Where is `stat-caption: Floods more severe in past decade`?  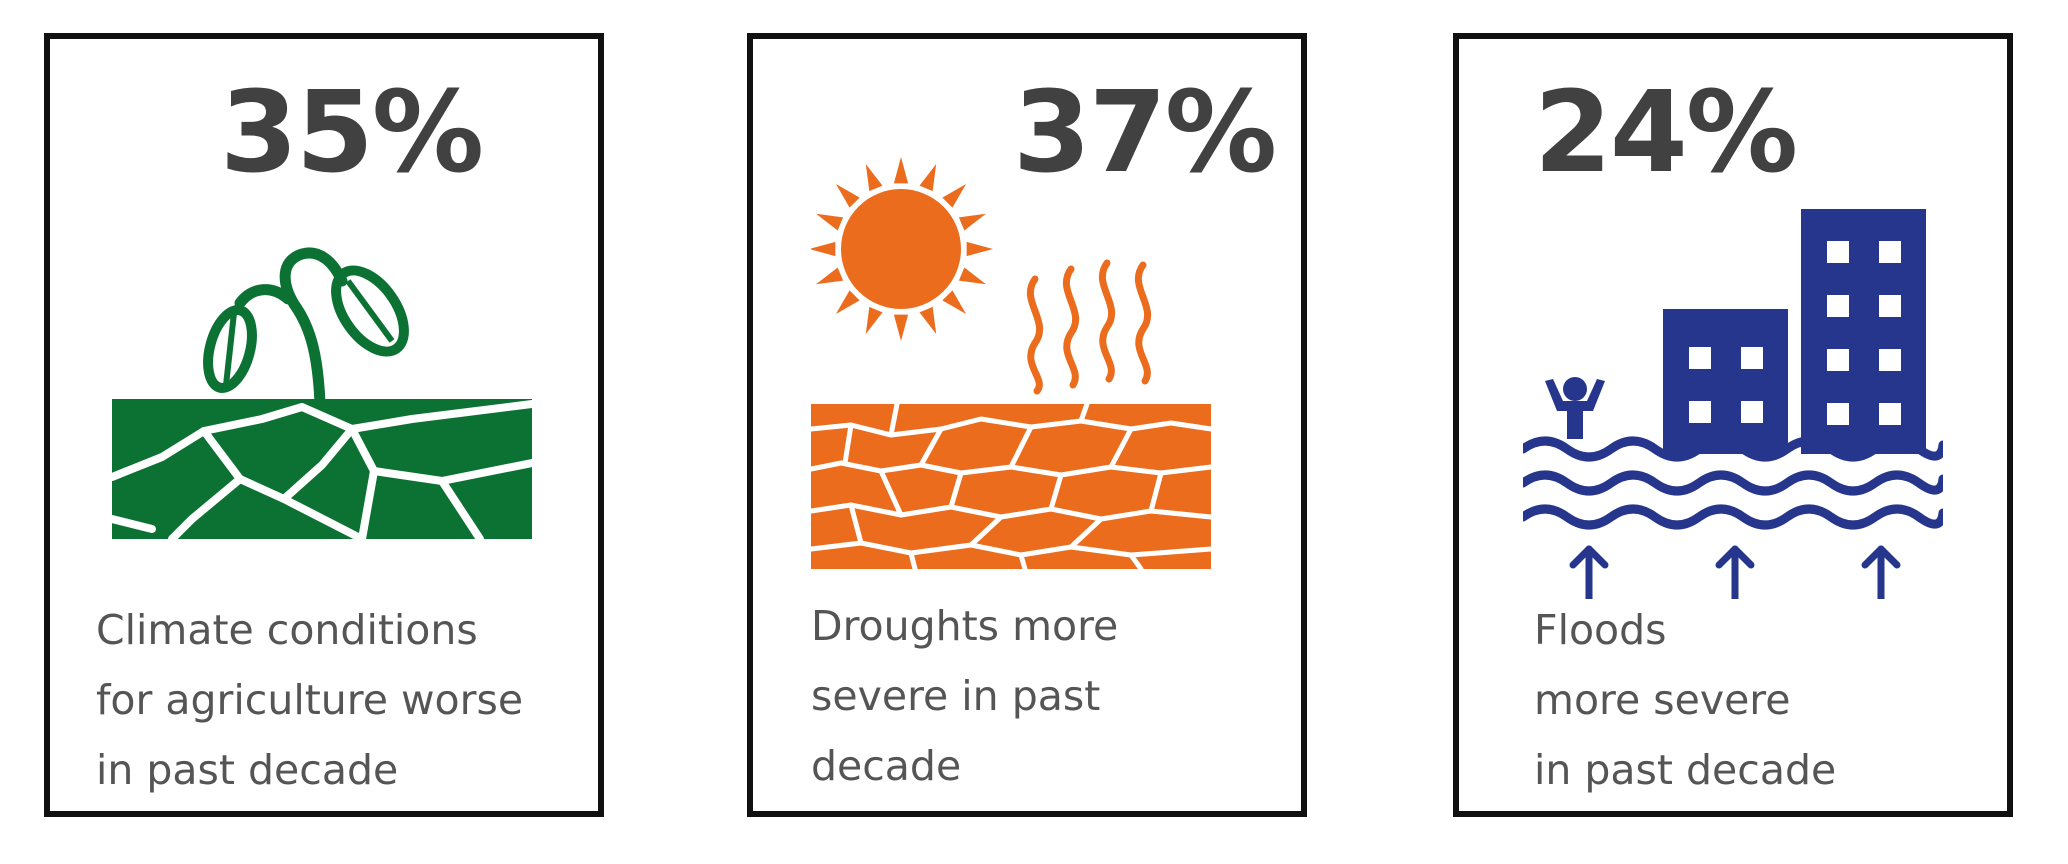 stat-caption: Floods more severe in past decade is located at coordinates (1685, 700).